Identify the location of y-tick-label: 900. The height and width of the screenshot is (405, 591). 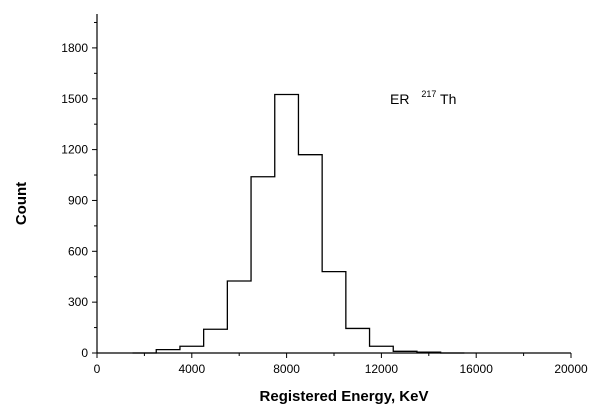
(78, 200).